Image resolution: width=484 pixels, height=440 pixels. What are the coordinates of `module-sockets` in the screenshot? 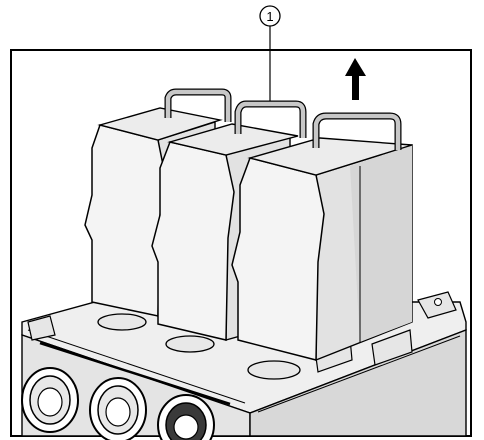 It's located at (199, 346).